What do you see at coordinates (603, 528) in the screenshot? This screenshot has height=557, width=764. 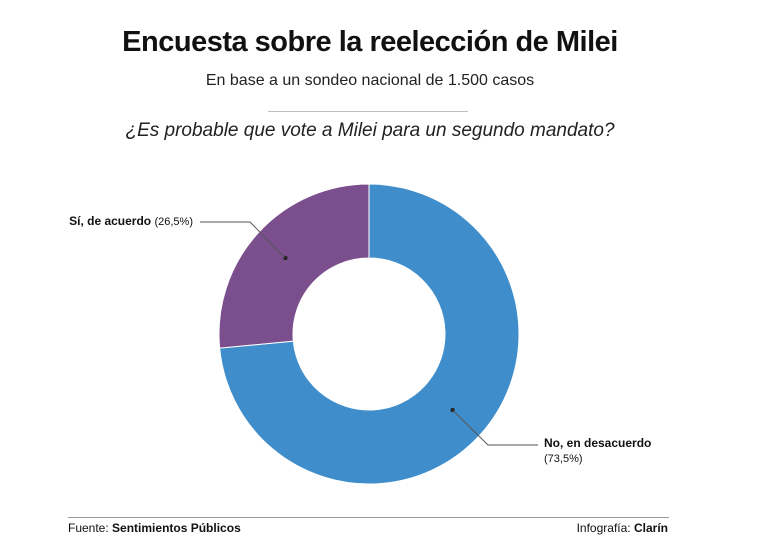 I see `credit-label: Infografía:` at bounding box center [603, 528].